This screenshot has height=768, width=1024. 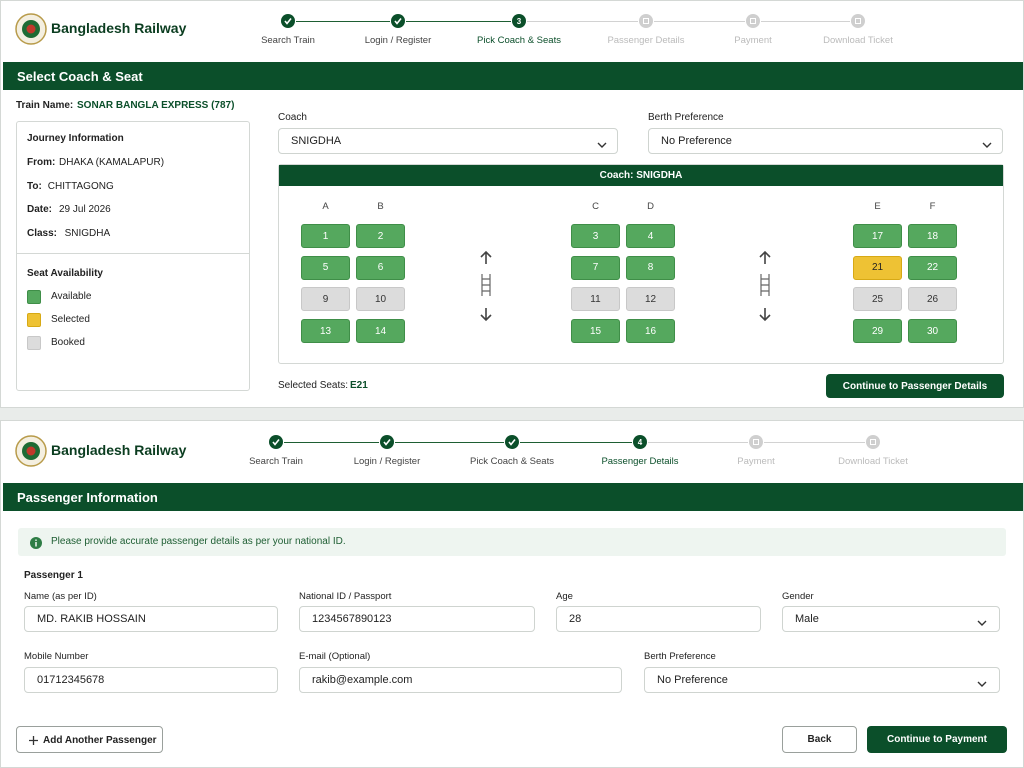 What do you see at coordinates (325, 267) in the screenshot?
I see `seat: 5` at bounding box center [325, 267].